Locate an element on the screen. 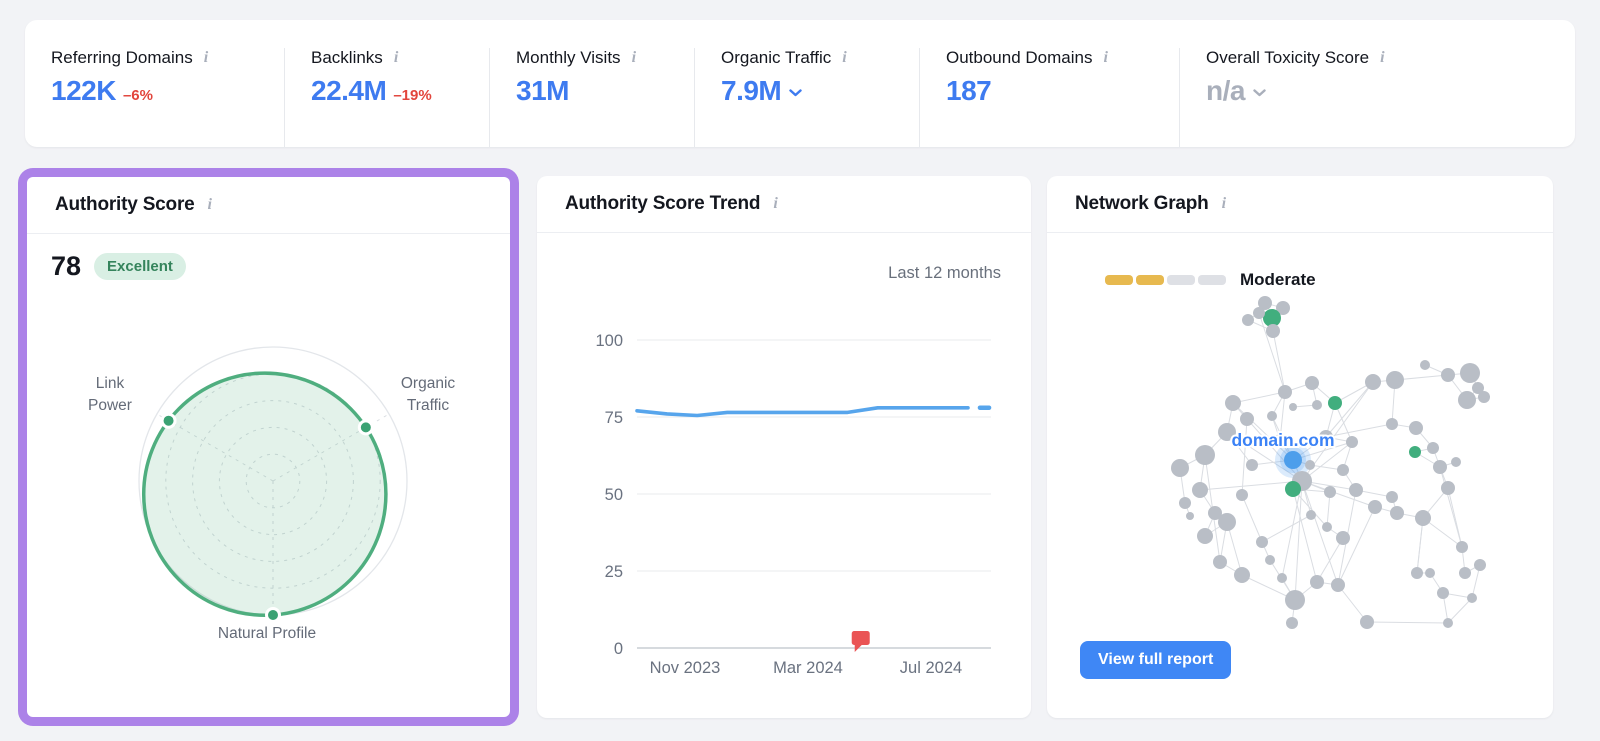  stat-outbound-domains: Outbound Domains i 187 is located at coordinates (1050, 97).